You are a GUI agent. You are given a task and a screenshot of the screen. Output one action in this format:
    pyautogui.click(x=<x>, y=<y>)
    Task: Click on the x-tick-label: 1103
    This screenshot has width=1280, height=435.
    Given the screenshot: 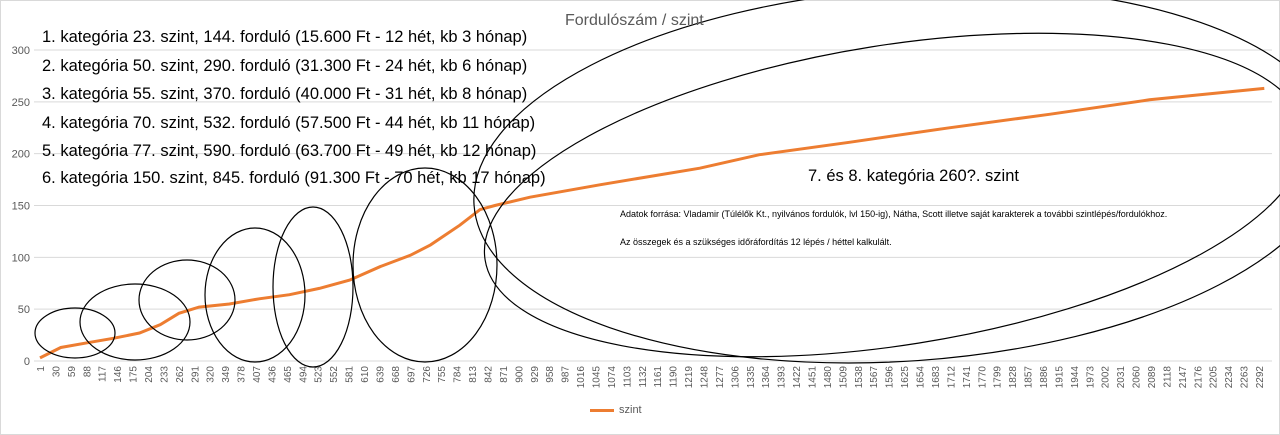 What is the action you would take?
    pyautogui.click(x=627, y=377)
    